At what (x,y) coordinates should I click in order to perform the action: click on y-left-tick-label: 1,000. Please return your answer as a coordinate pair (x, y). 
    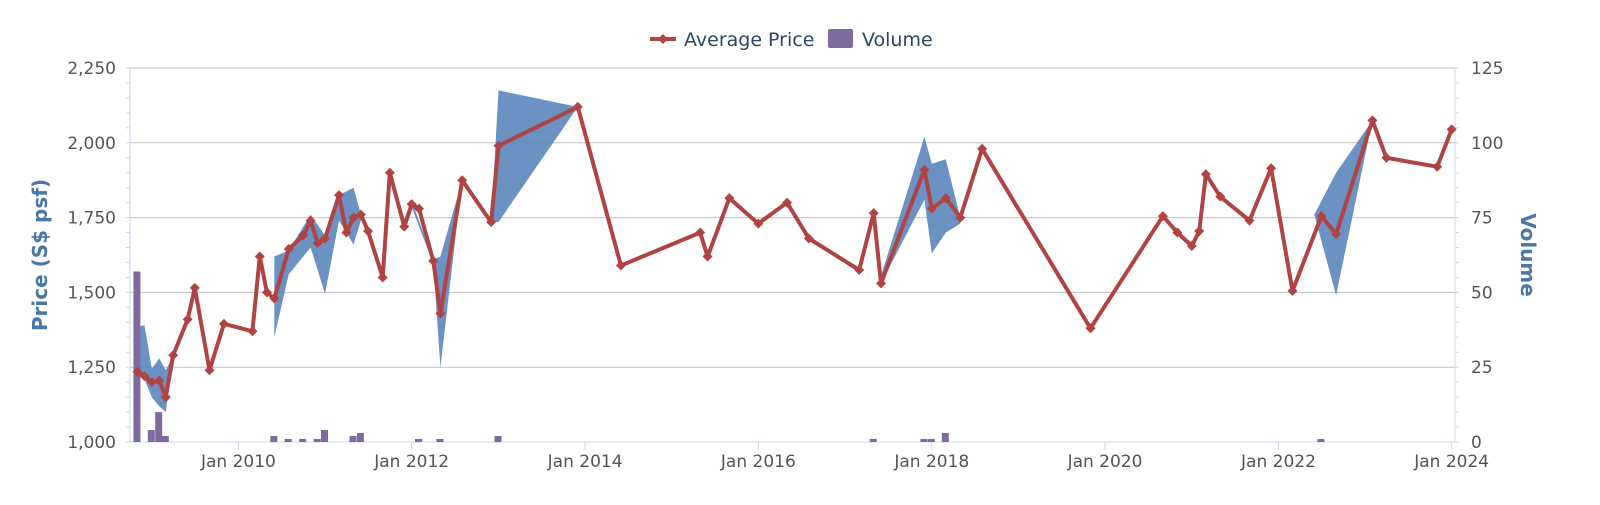
    Looking at the image, I should click on (91, 443).